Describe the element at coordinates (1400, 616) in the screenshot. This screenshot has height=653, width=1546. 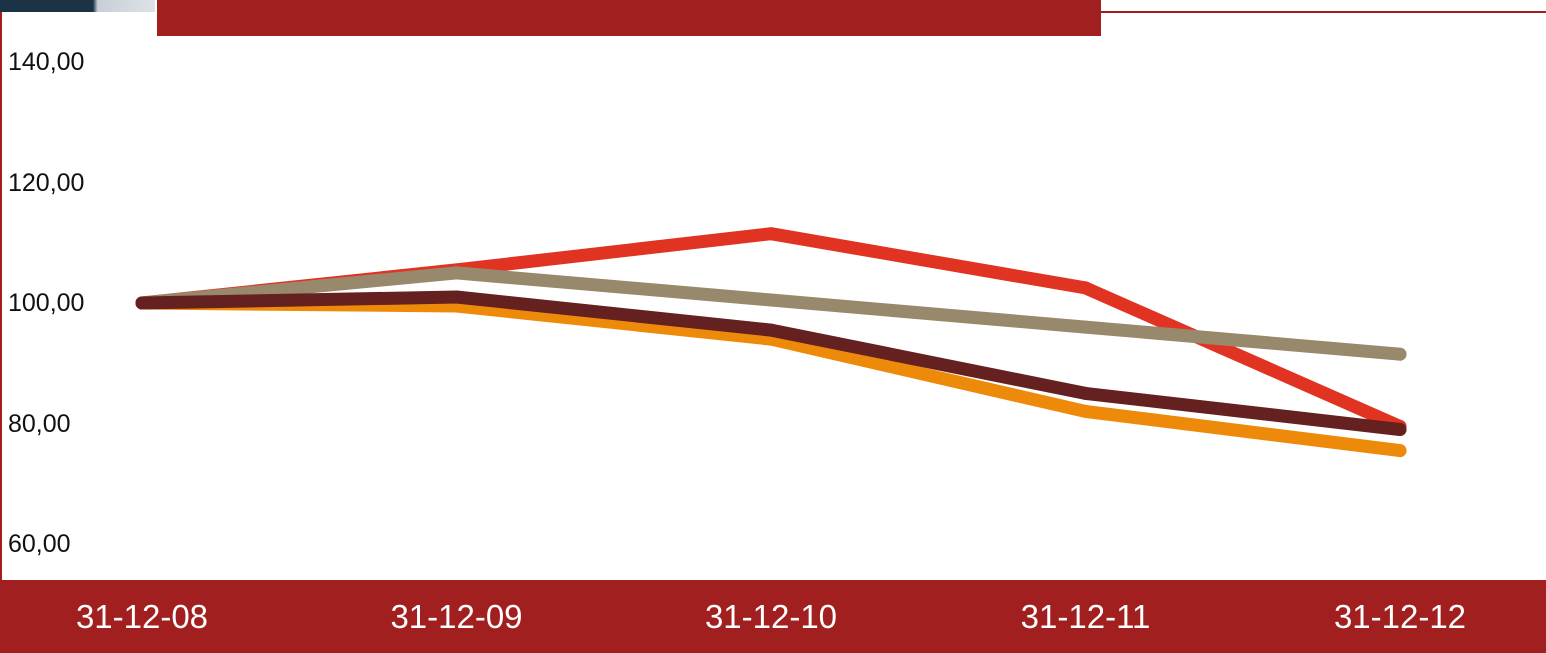
I see `x-tick-label: 31-12-12` at that location.